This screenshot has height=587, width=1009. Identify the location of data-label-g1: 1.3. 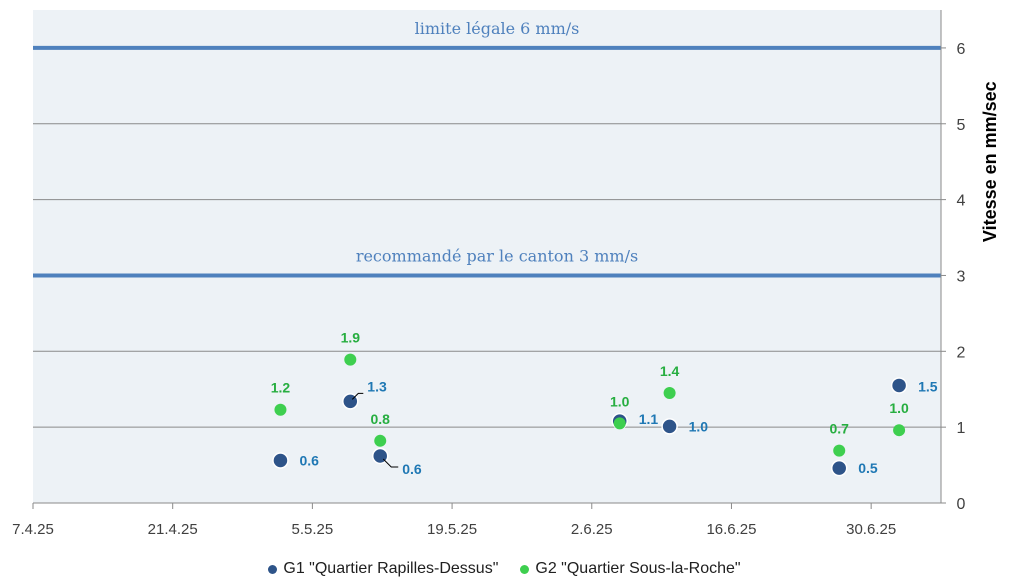
(377, 386).